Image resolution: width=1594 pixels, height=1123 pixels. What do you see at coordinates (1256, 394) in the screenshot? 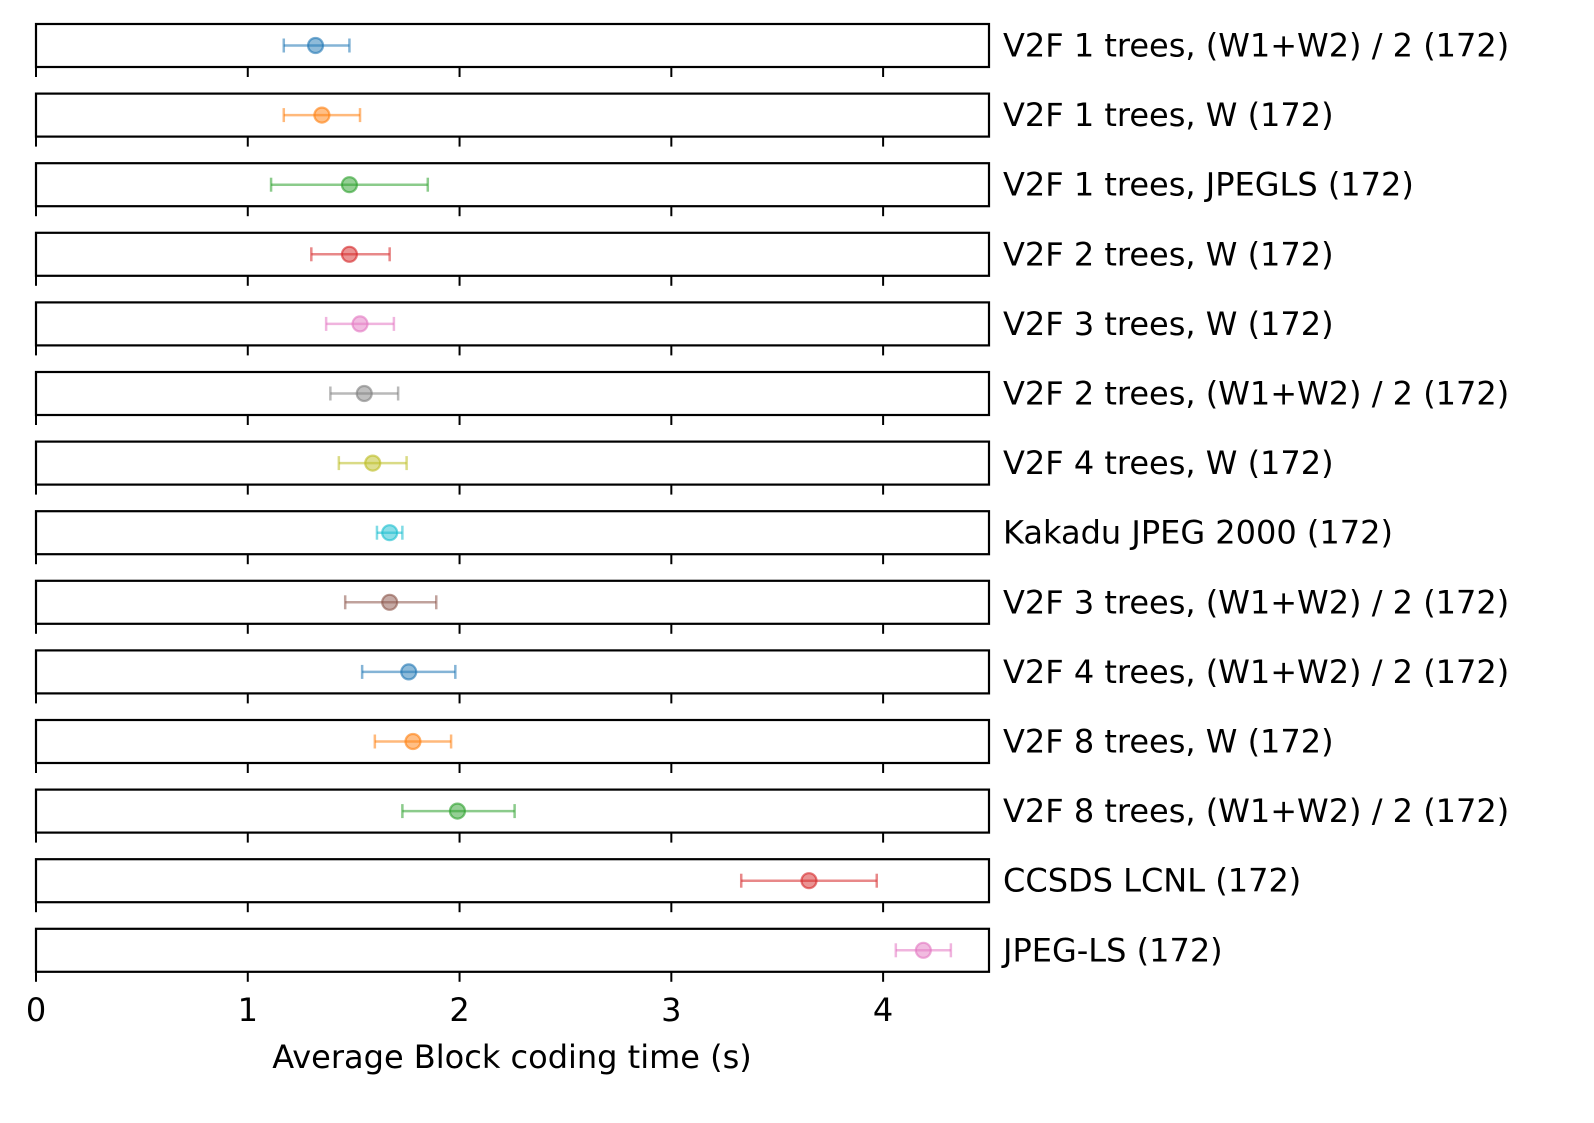
I see `row-label: V2F 2 trees, (W1+W2) / 2 (172)` at bounding box center [1256, 394].